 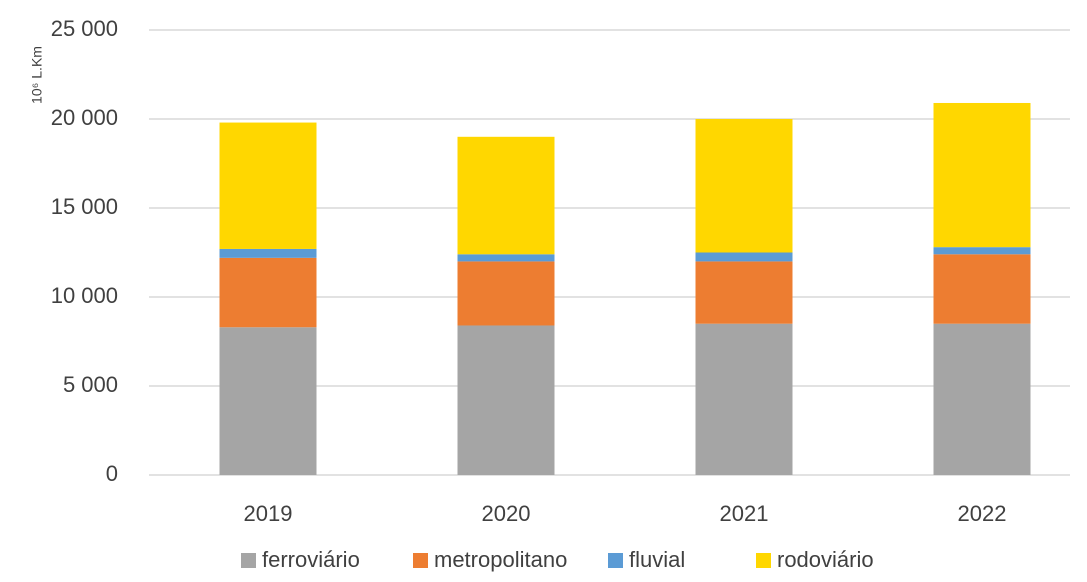 What do you see at coordinates (500, 559) in the screenshot?
I see `legend-label: metropolitano` at bounding box center [500, 559].